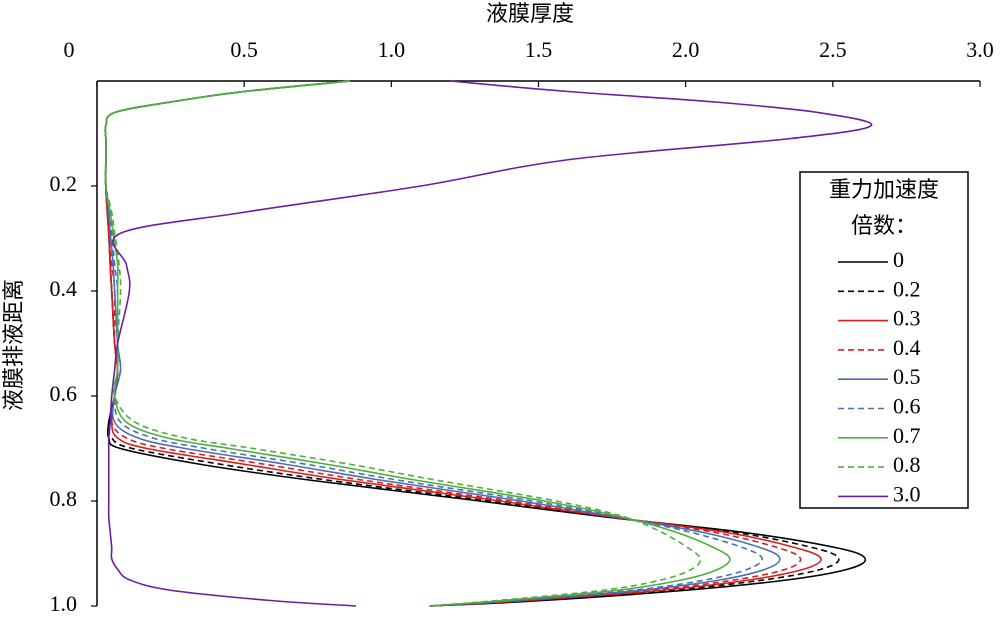 This screenshot has height=625, width=1000. Describe the element at coordinates (64, 603) in the screenshot. I see `y-tick-label: 1.0` at that location.